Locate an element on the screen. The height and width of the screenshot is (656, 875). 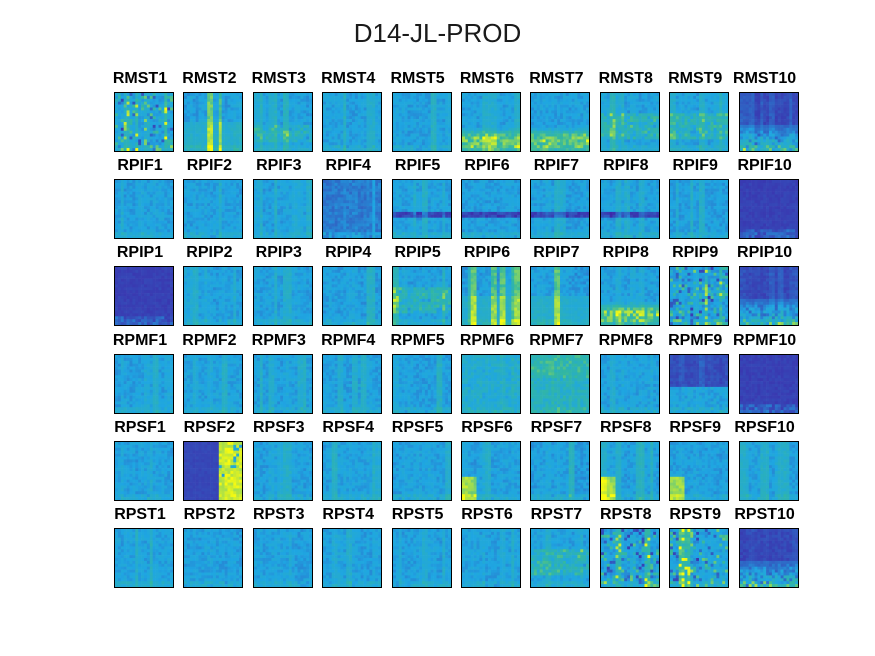
panel-frame is located at coordinates (282, 122).